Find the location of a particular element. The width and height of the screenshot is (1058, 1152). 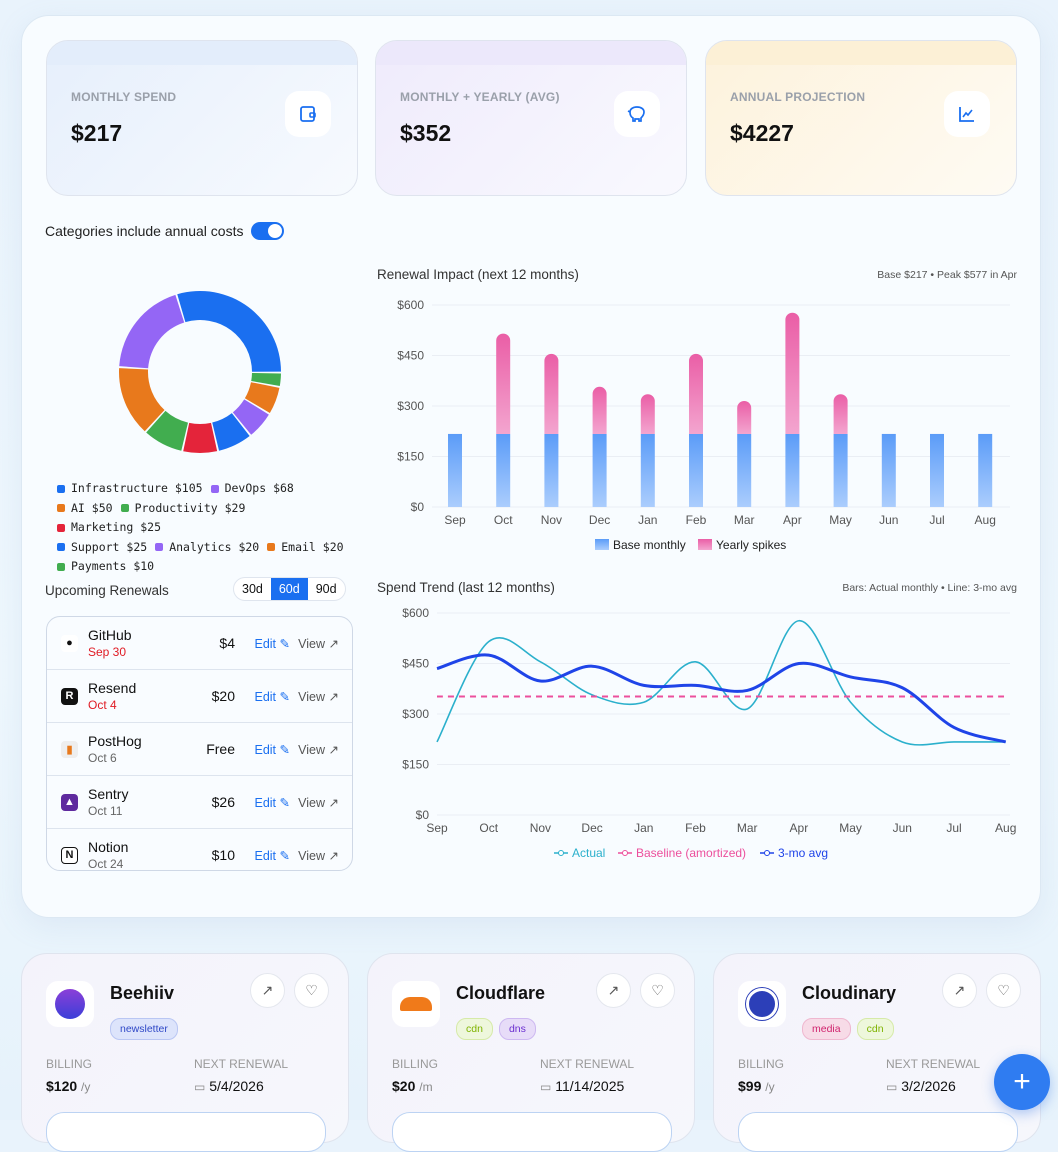

legend-marker is located at coordinates (561, 853).